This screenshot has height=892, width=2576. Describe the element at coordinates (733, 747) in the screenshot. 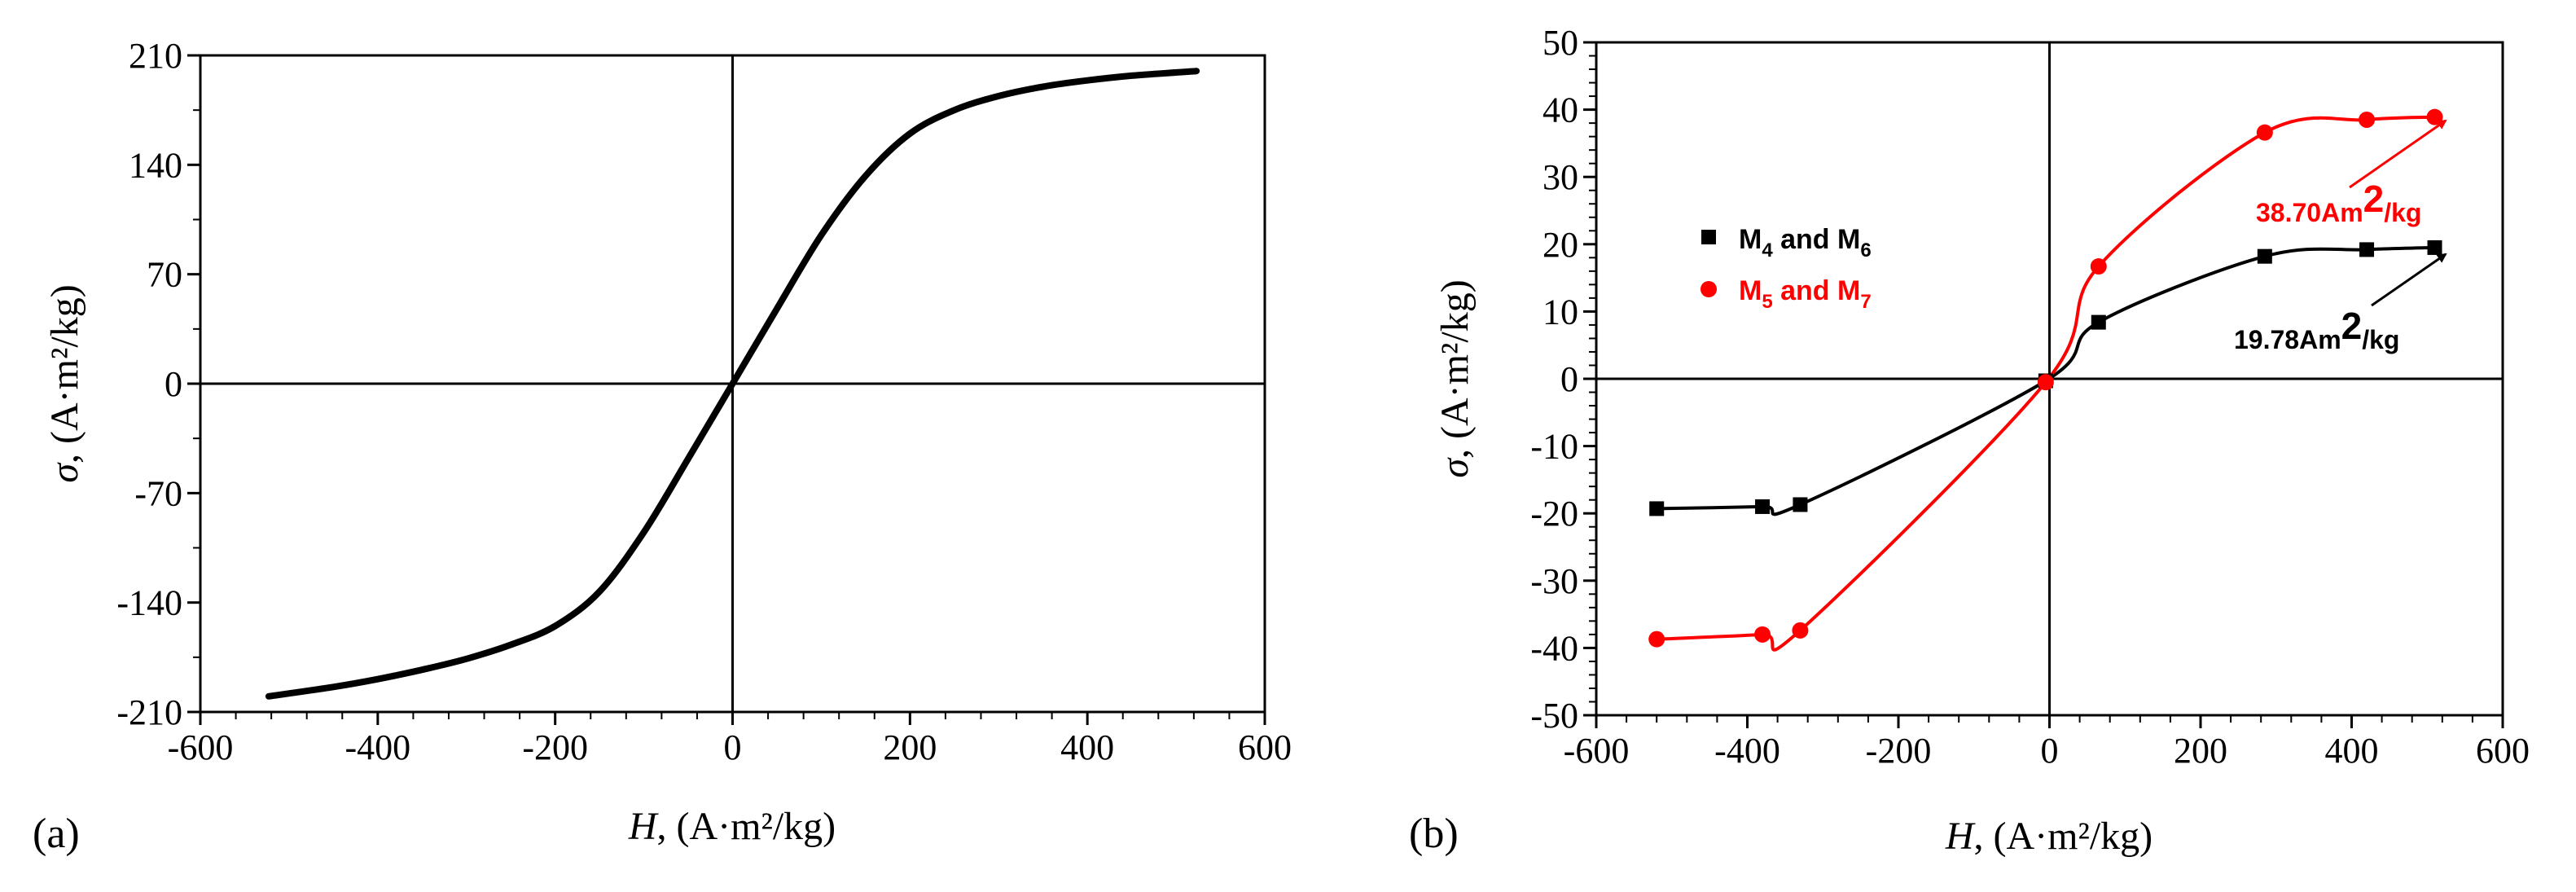

I see `chart-a-x-tick-label: 0` at that location.